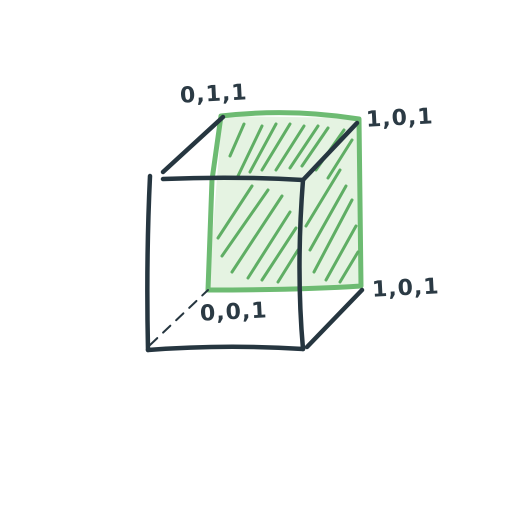 Image resolution: width=512 pixels, height=517 pixels. Describe the element at coordinates (330, 151) in the screenshot. I see `top-right-receding-edge` at that location.